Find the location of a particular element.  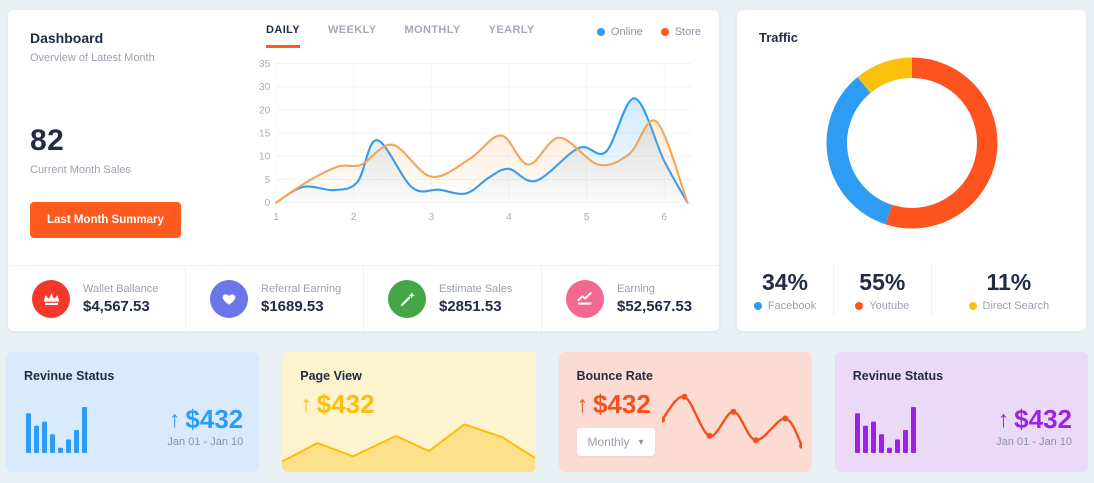

svg-text: 30 is located at coordinates (265, 87).